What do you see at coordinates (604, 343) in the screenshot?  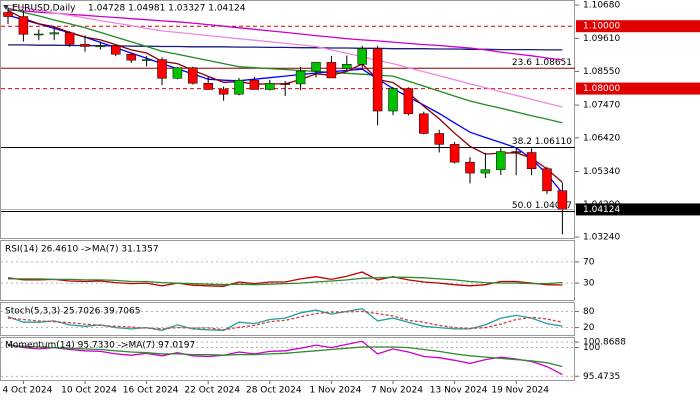 I see `y-tick-label: 100.8688` at bounding box center [604, 343].